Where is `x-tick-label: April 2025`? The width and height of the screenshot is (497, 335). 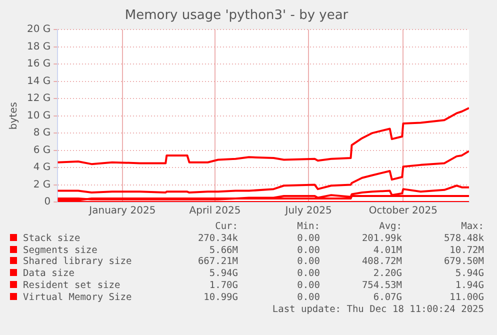
x-tick-label: April 2025 is located at coordinates (215, 211).